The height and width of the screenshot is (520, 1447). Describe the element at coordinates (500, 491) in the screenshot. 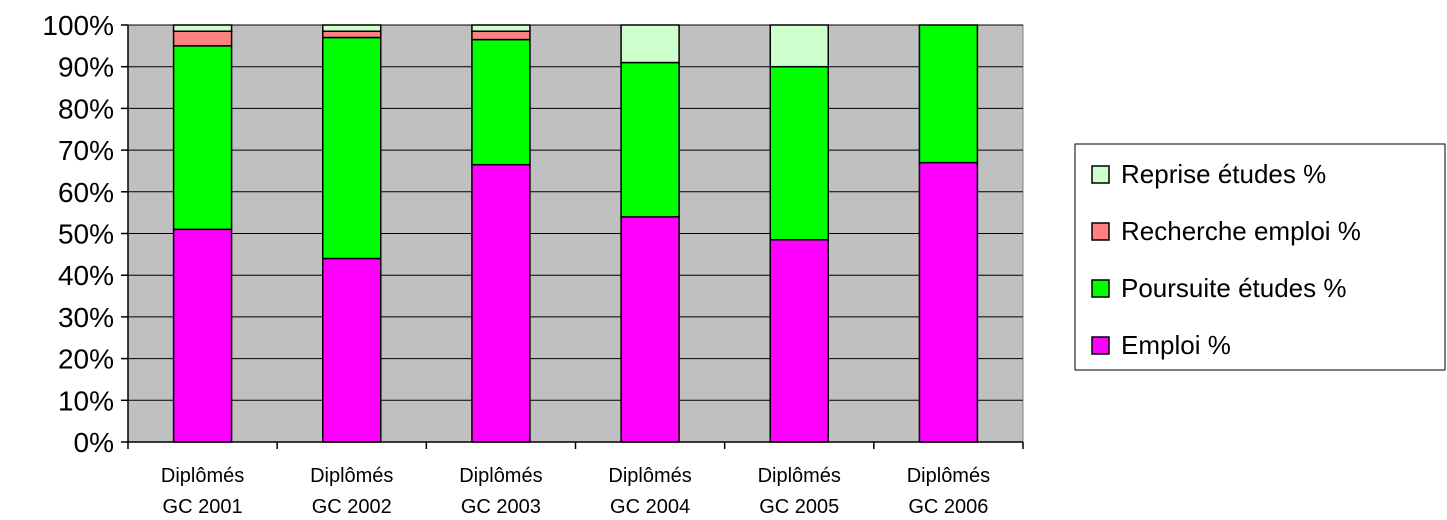

I see `x-tick-label: Diplômés GC 2003` at that location.